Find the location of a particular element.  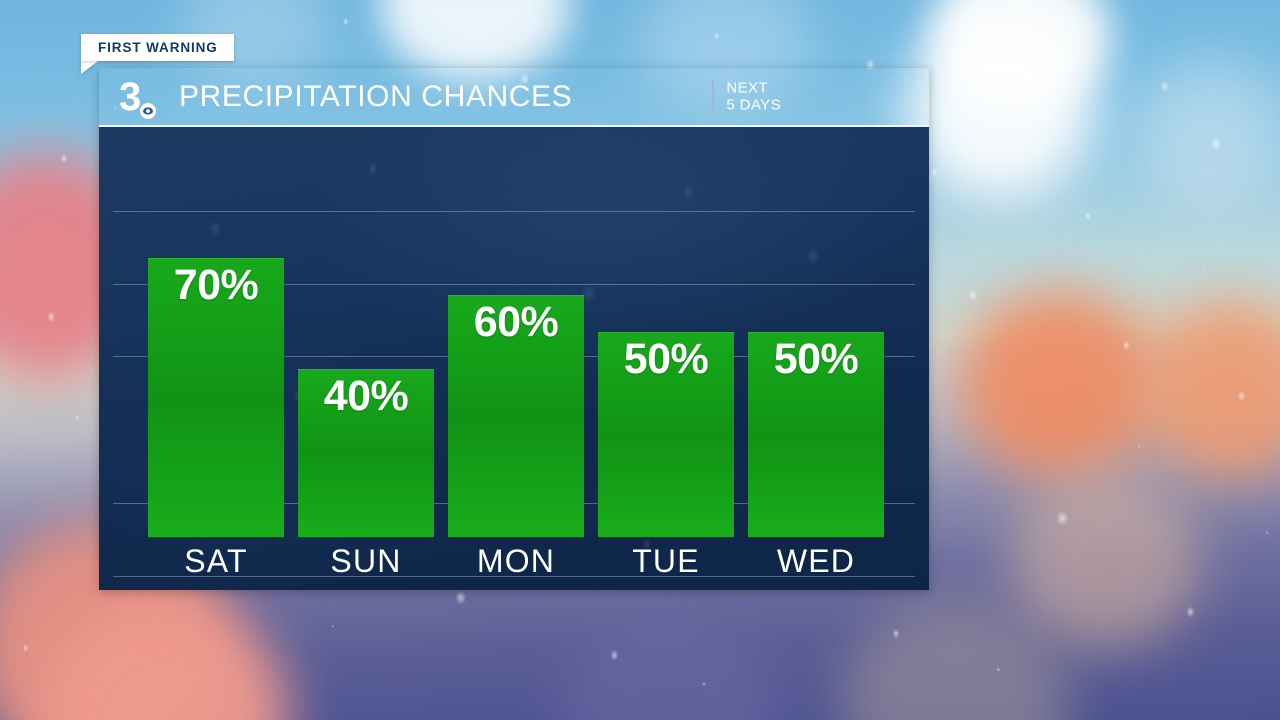

panel-header: 3 PRECIPITATION CHANCES NEXT 5 DAYS is located at coordinates (514, 97).